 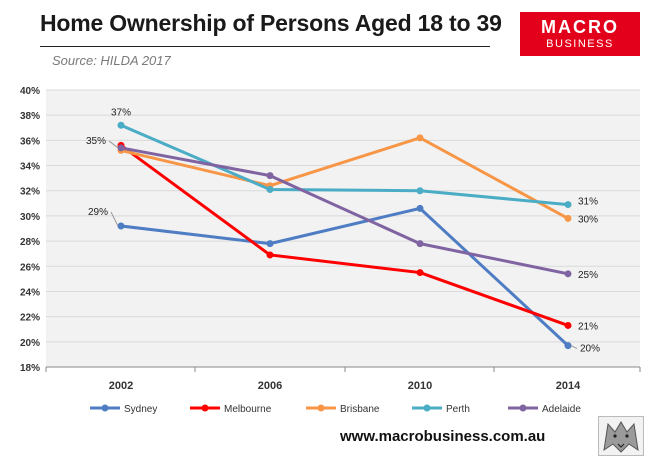 I want to click on y-tick-label: 40%, so click(x=30, y=91).